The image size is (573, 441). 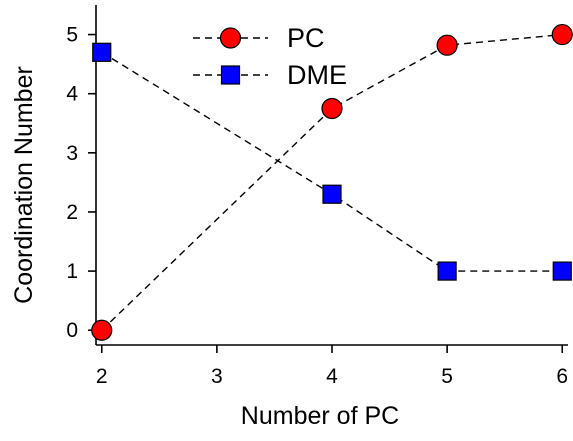 What do you see at coordinates (259, 38) in the screenshot?
I see `legend-item-pc: PC` at bounding box center [259, 38].